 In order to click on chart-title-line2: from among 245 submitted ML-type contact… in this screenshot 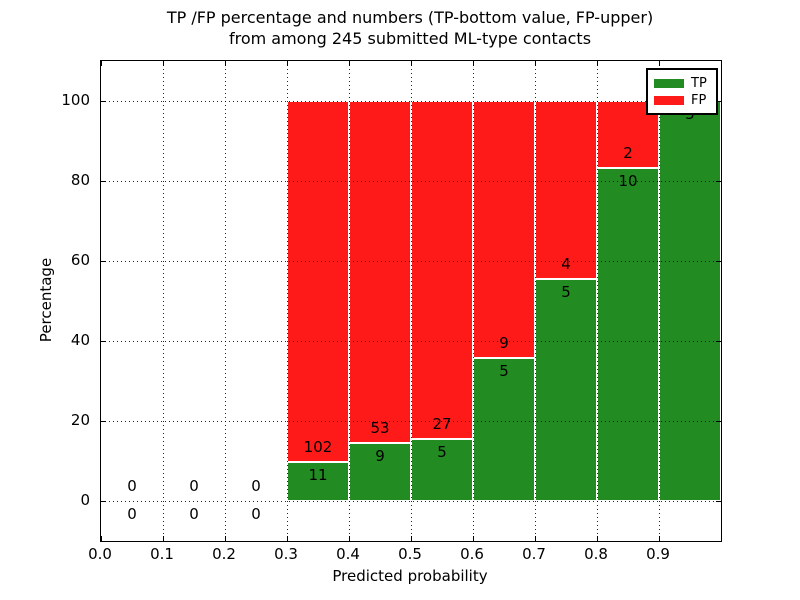, I will do `click(410, 38)`.